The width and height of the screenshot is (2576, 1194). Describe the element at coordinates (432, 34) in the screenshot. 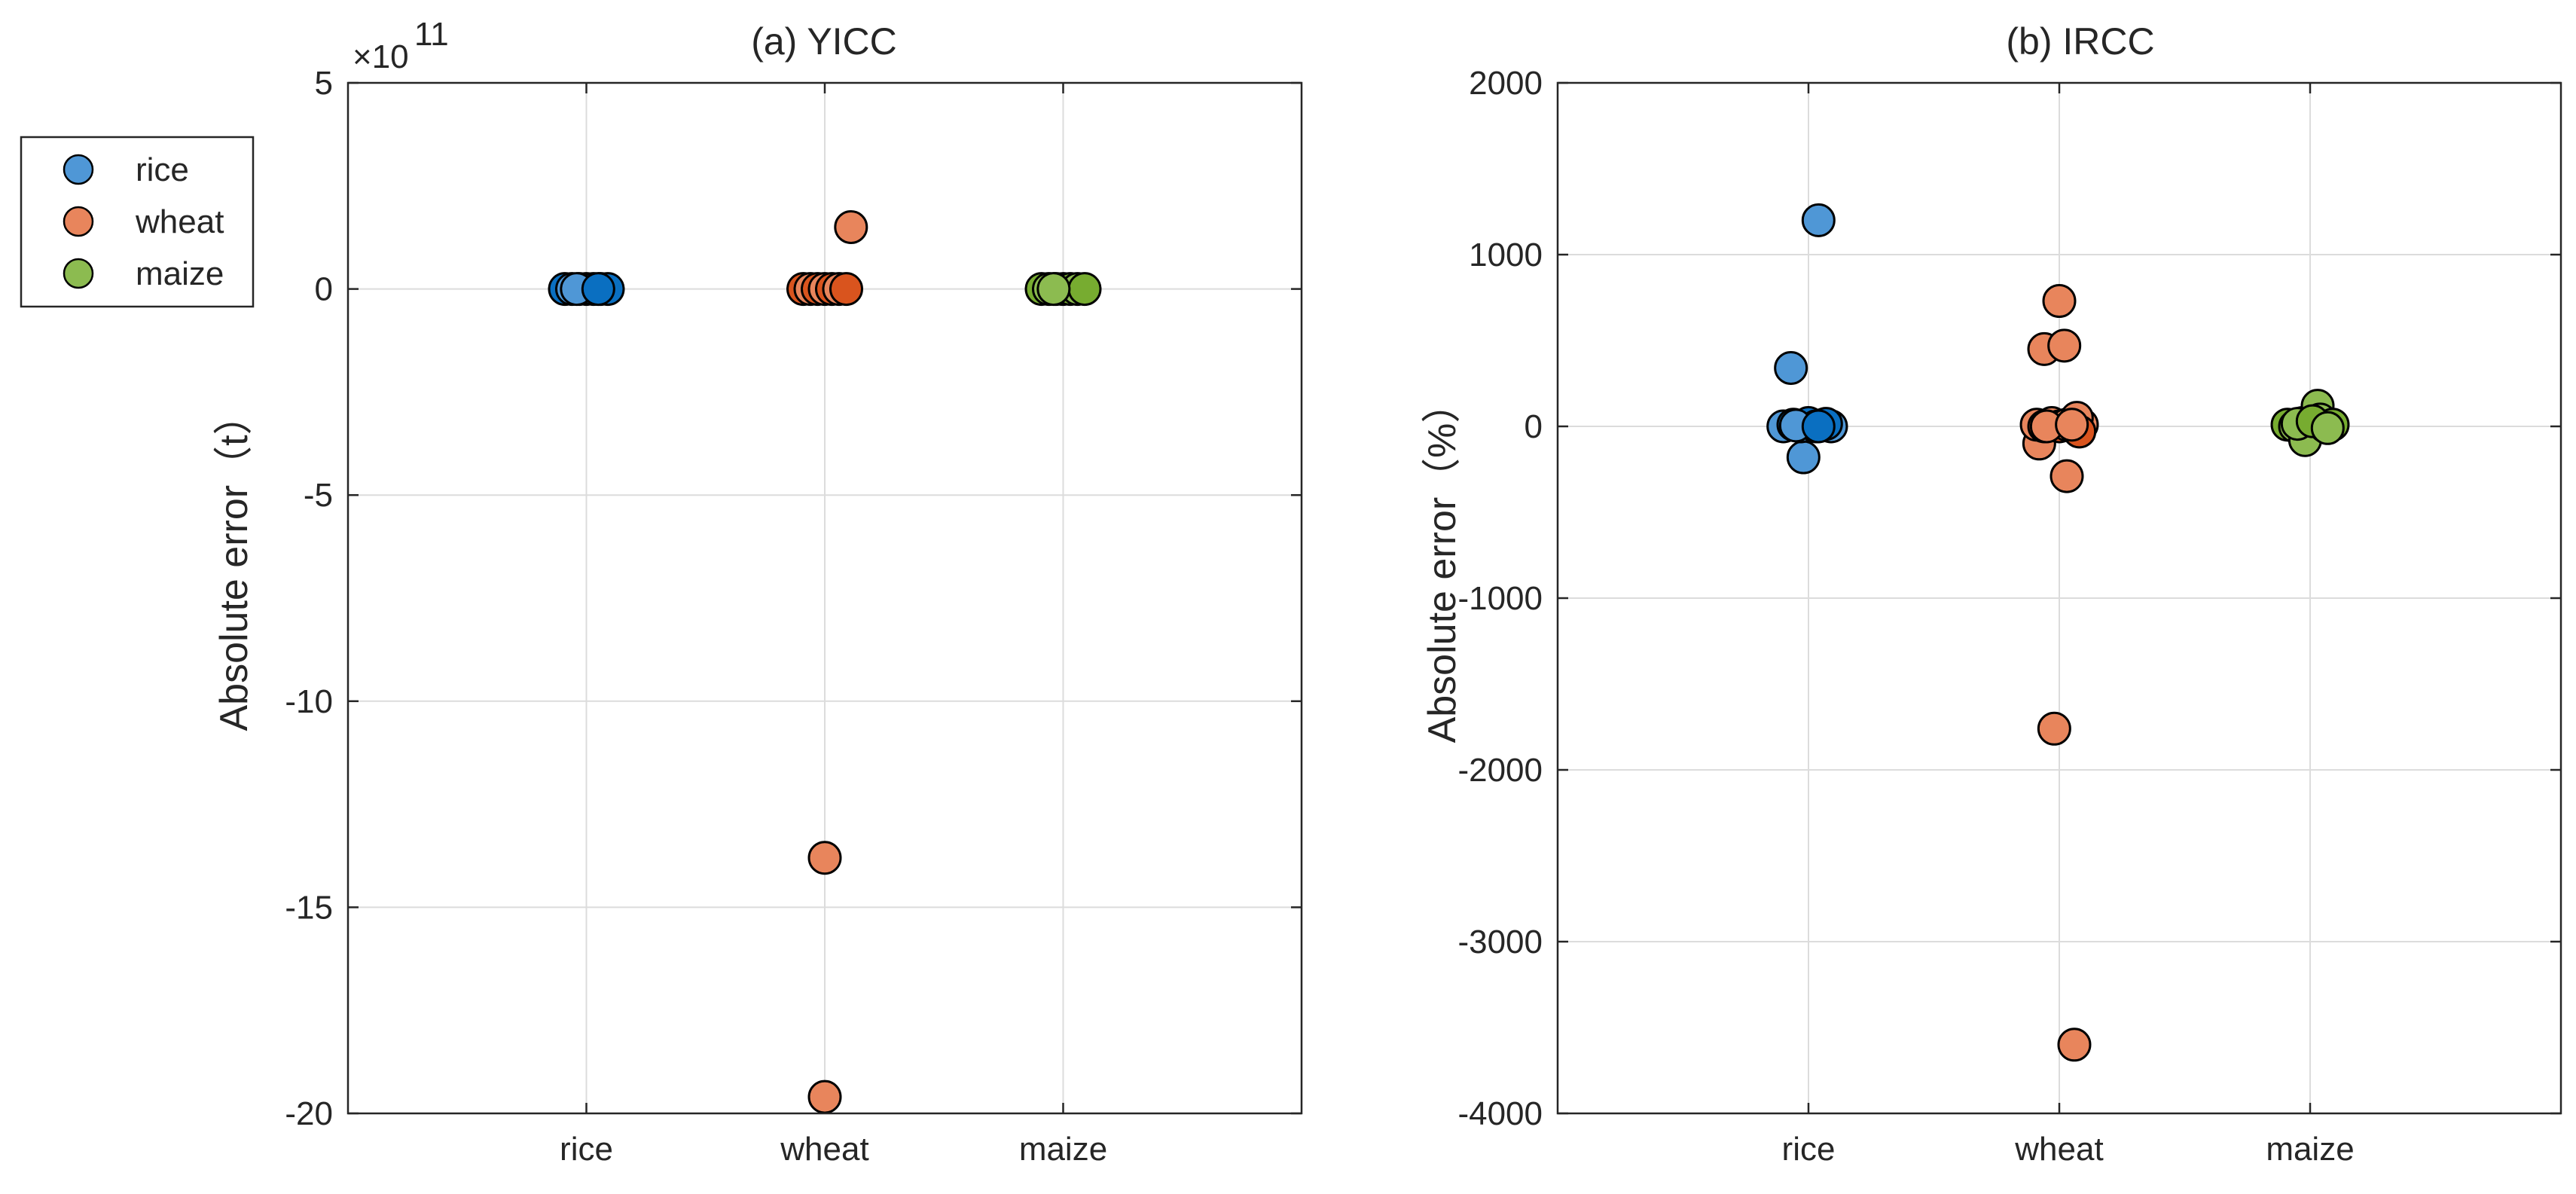

I see `panel-a-multiplier-exponent: 11` at that location.